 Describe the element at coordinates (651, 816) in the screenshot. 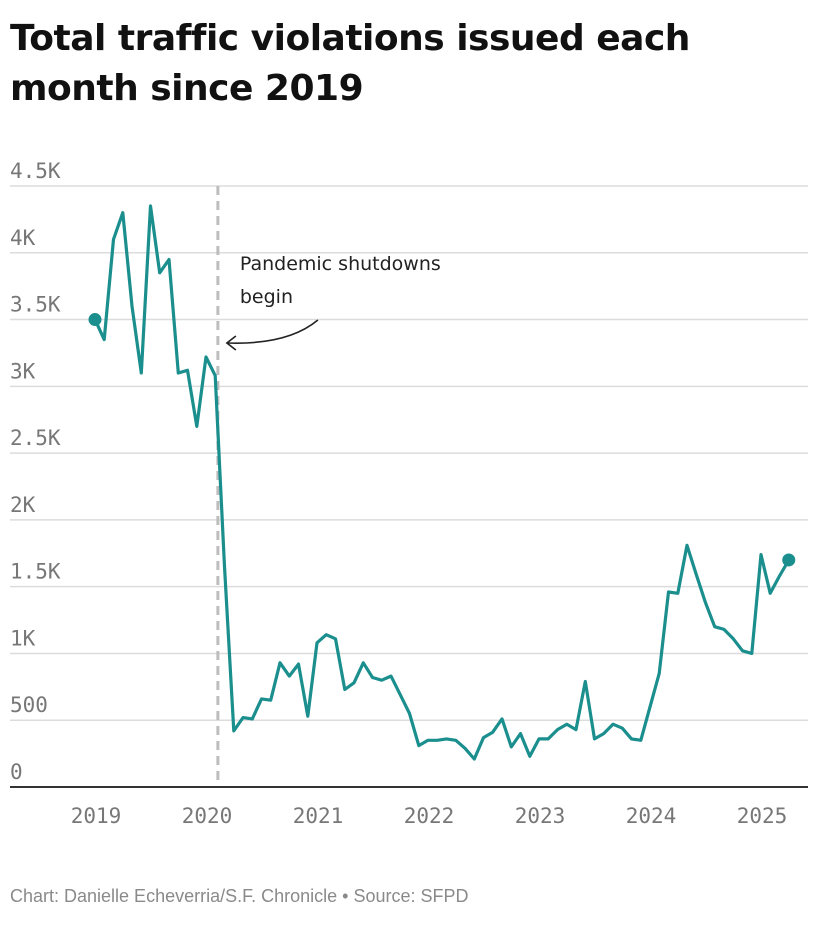

I see `x-tick-label: 2024` at that location.